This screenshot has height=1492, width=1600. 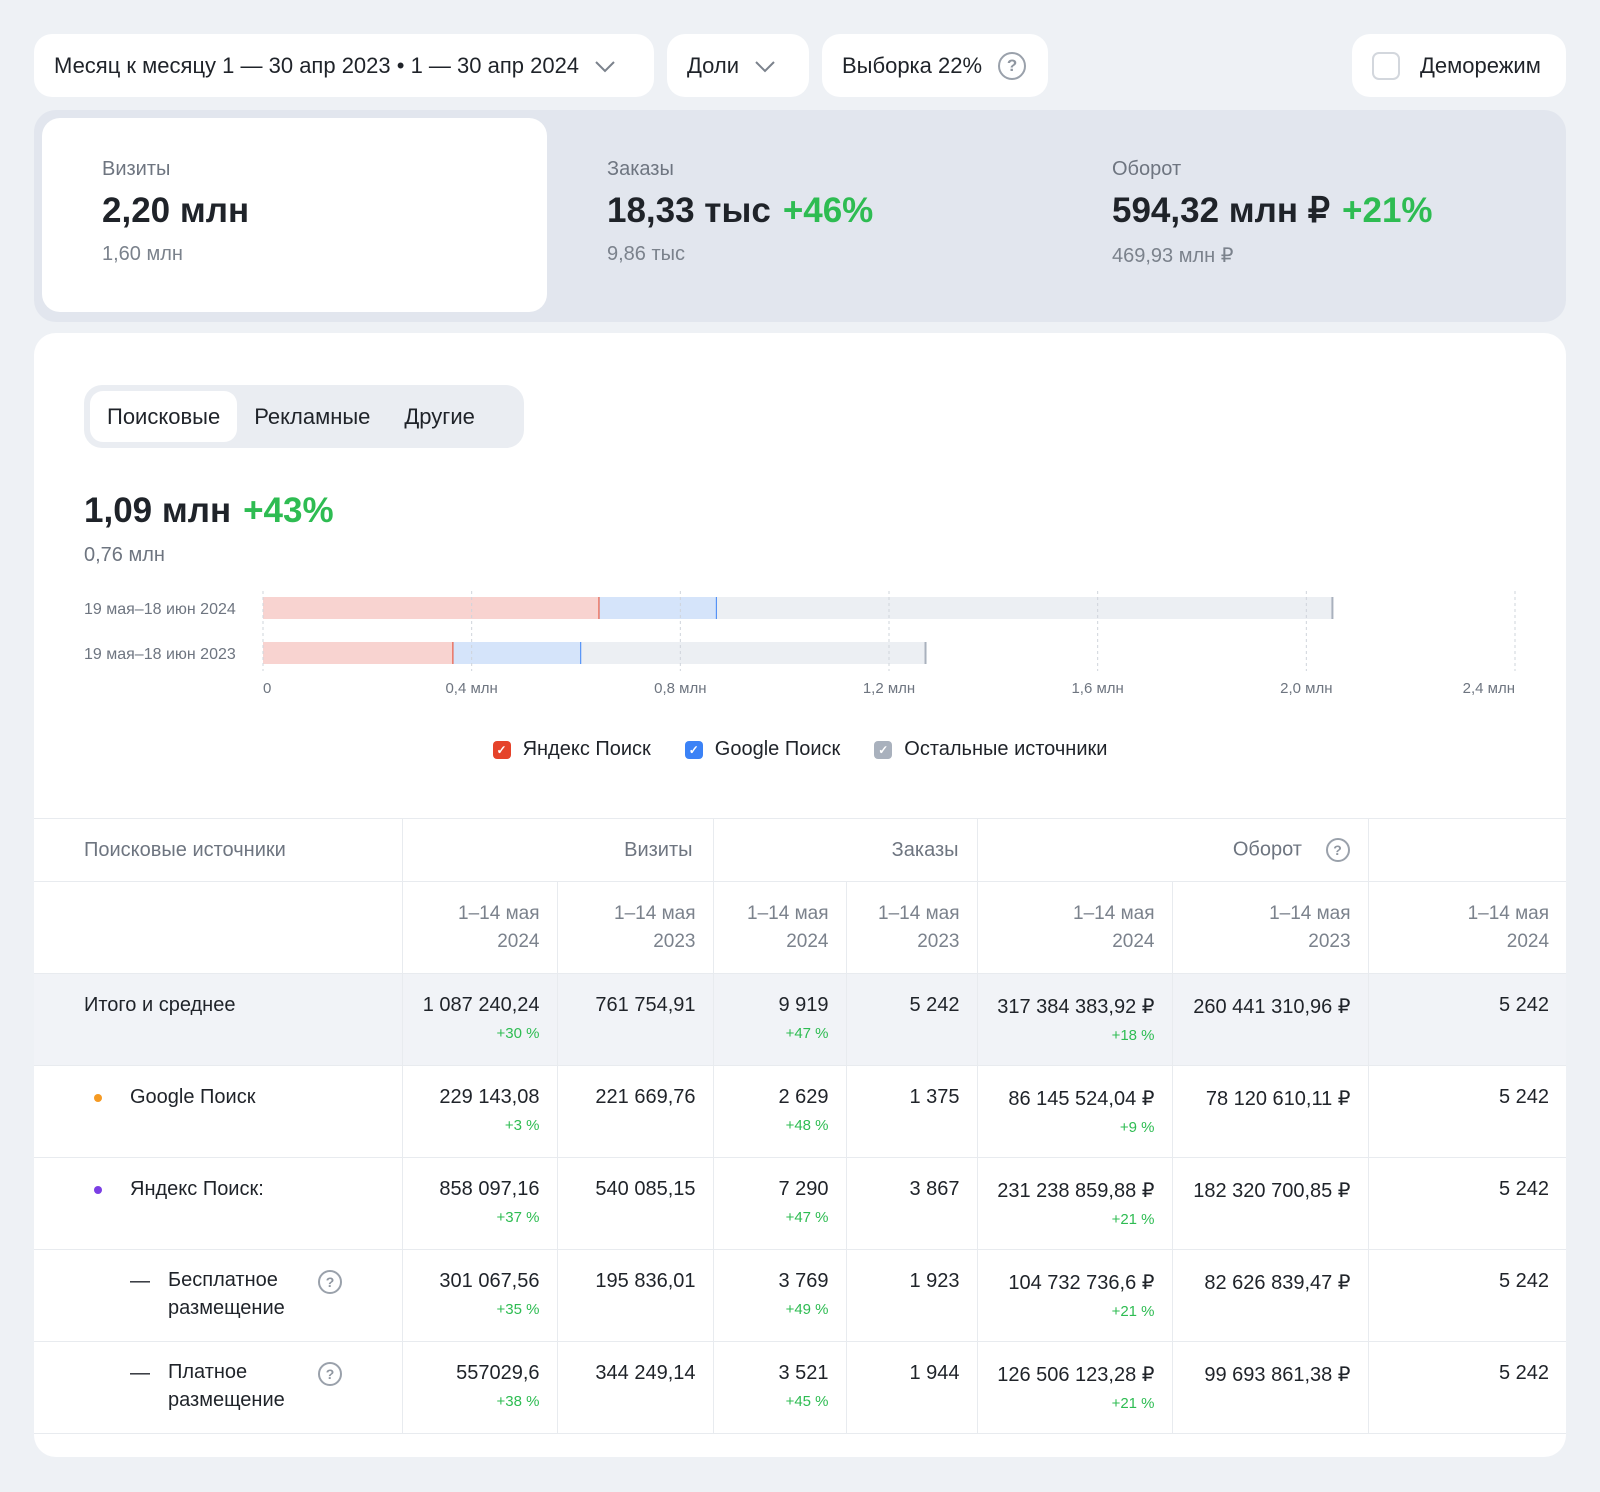 I want to click on summary-card-visits: Визиты 2,20 млн 1,60 млн, so click(x=294, y=215).